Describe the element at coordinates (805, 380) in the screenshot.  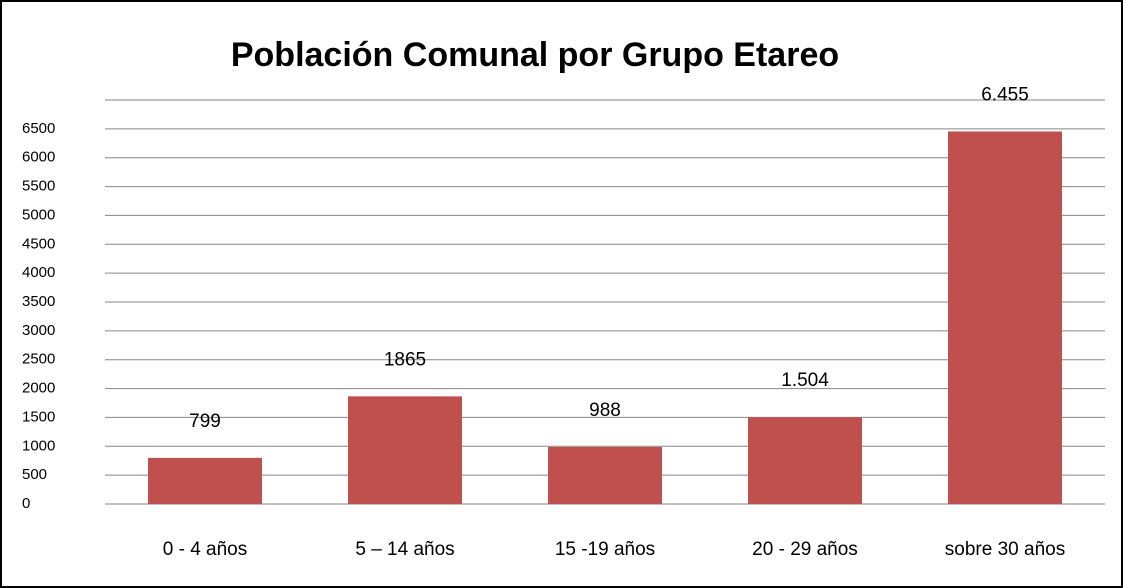
I see `data-label: 1.504` at that location.